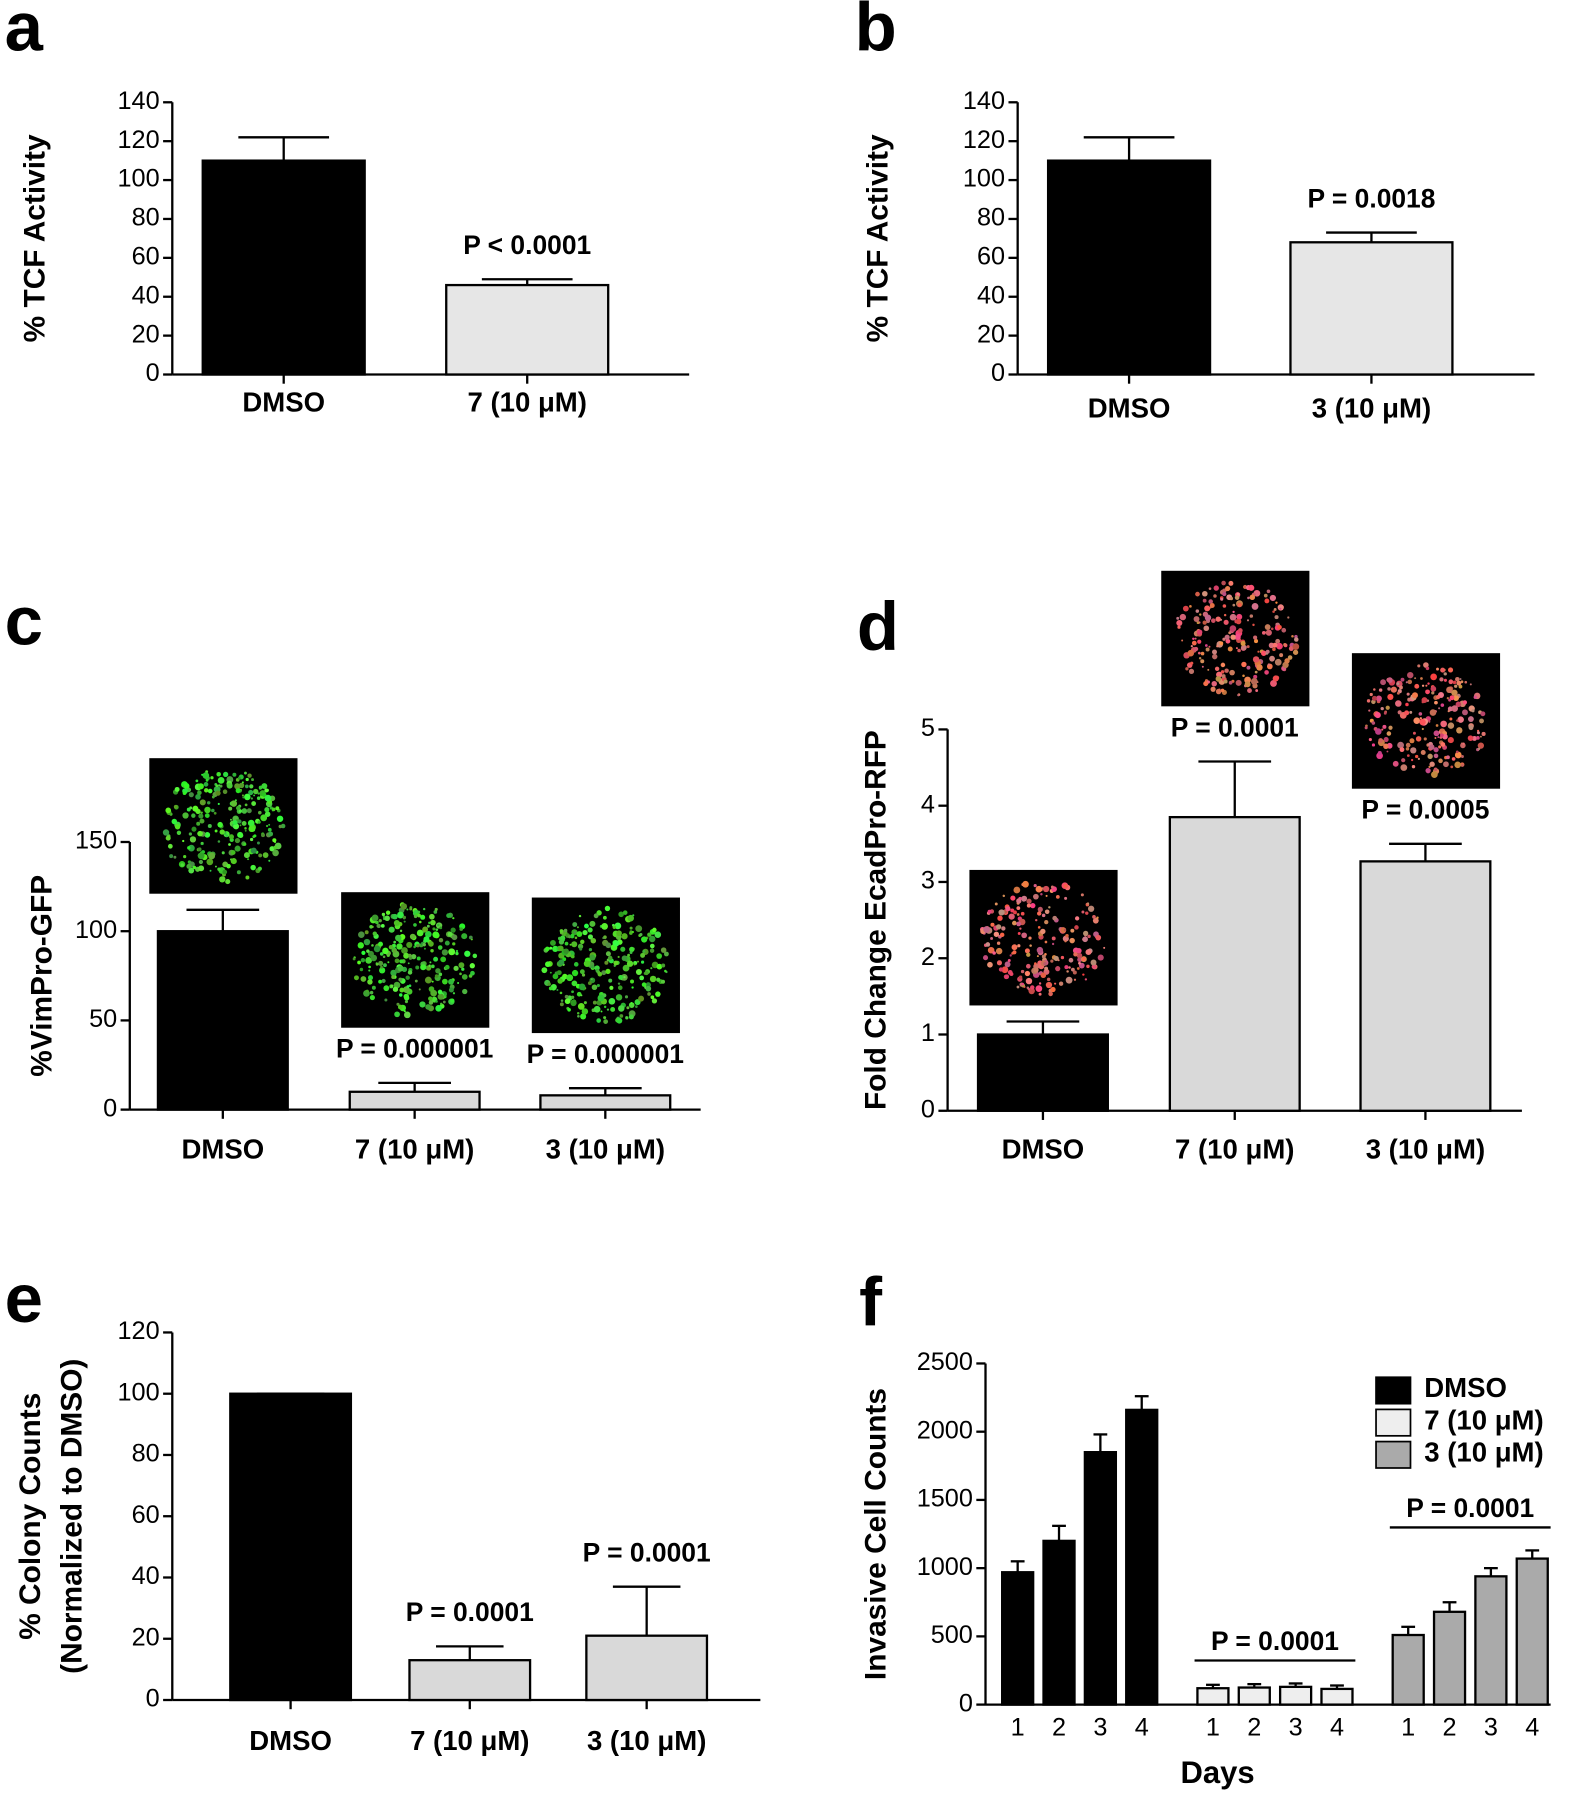  Describe the element at coordinates (139, 179) in the screenshot. I see `y-tick-label: 100` at that location.